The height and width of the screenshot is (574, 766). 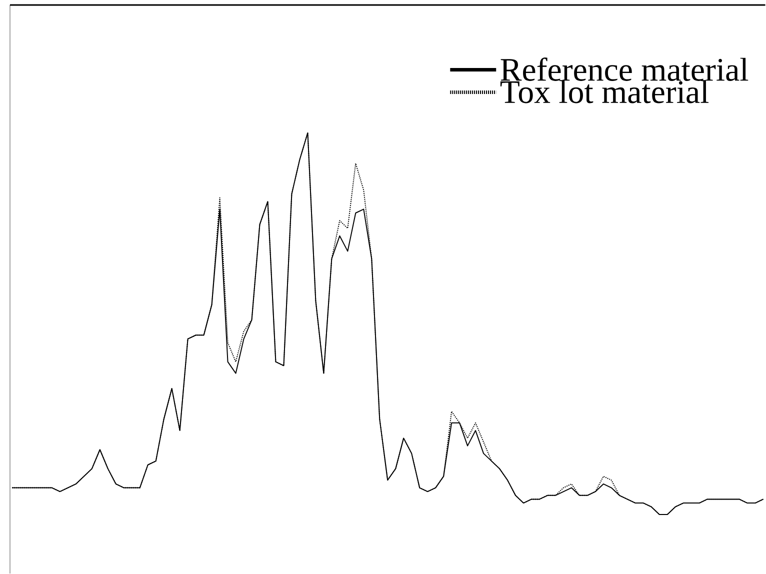 I want to click on legend-label: Tox lot material, so click(x=604, y=92).